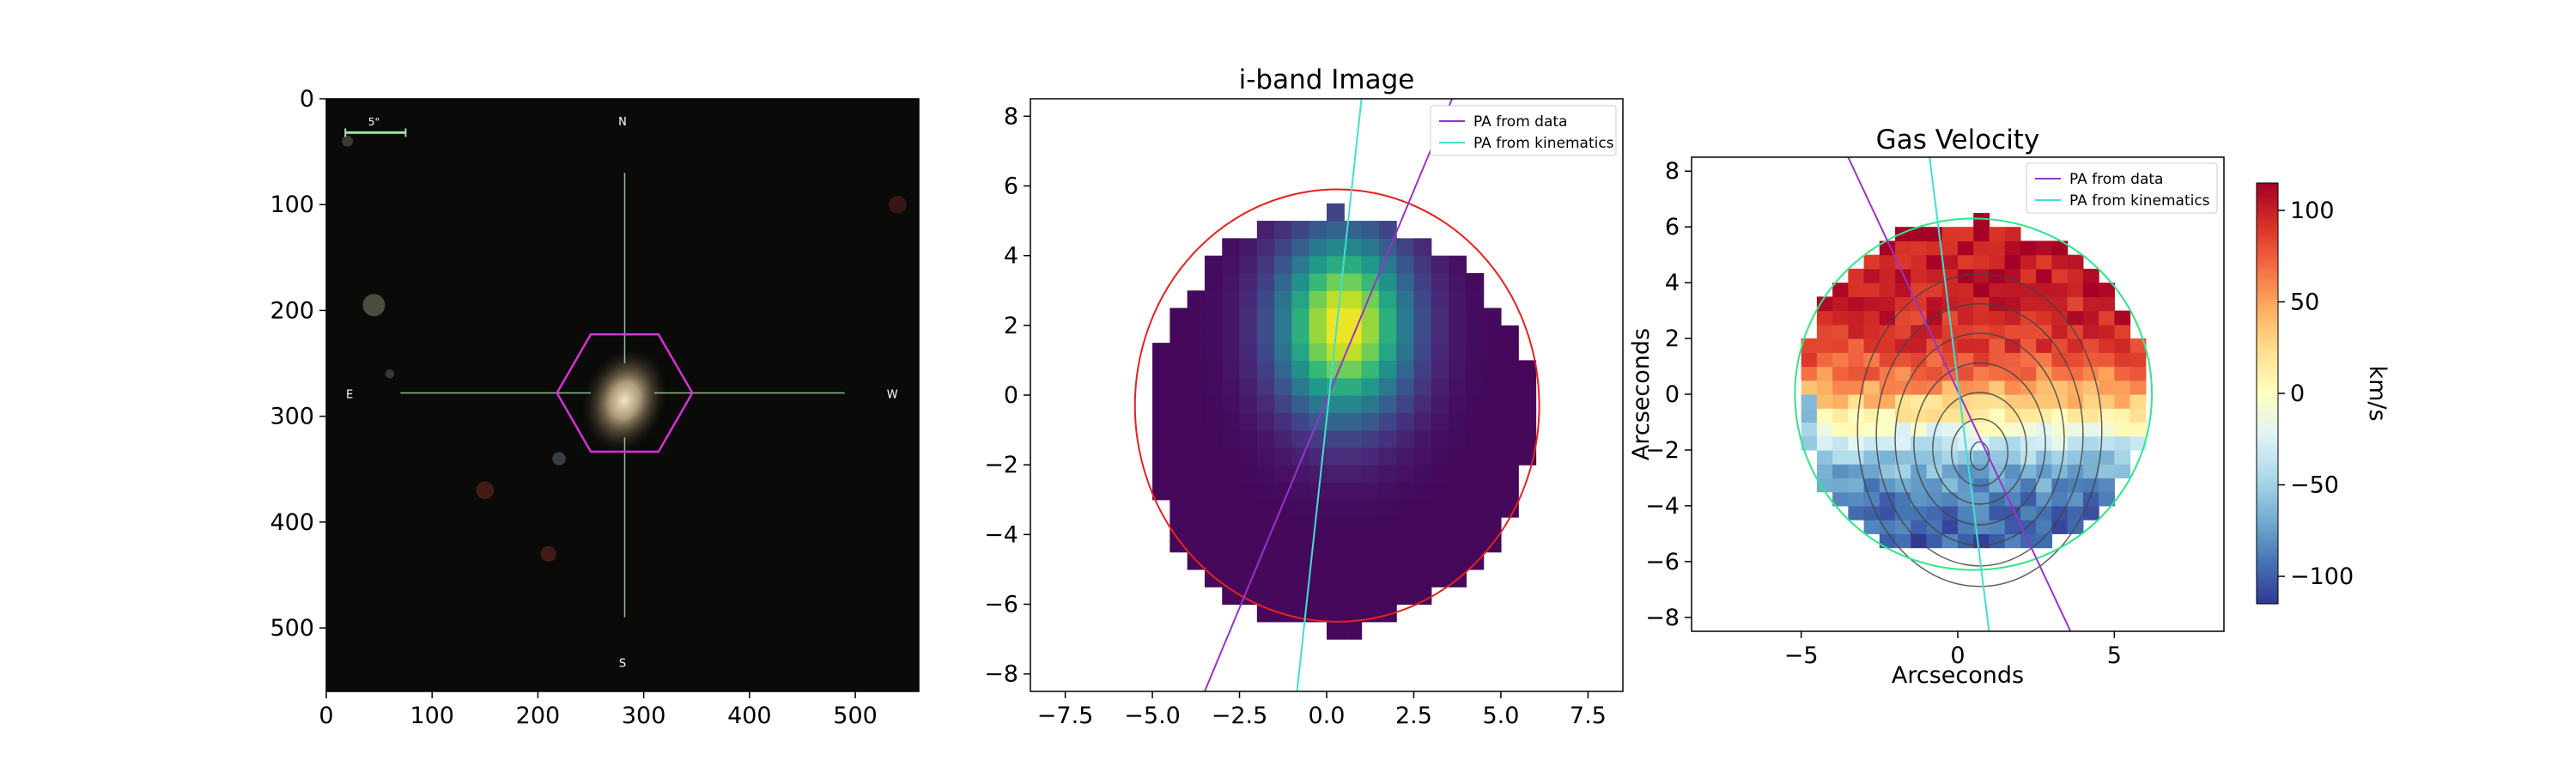 This screenshot has width=2576, height=773. I want to click on scale-bar-label: 5", so click(374, 122).